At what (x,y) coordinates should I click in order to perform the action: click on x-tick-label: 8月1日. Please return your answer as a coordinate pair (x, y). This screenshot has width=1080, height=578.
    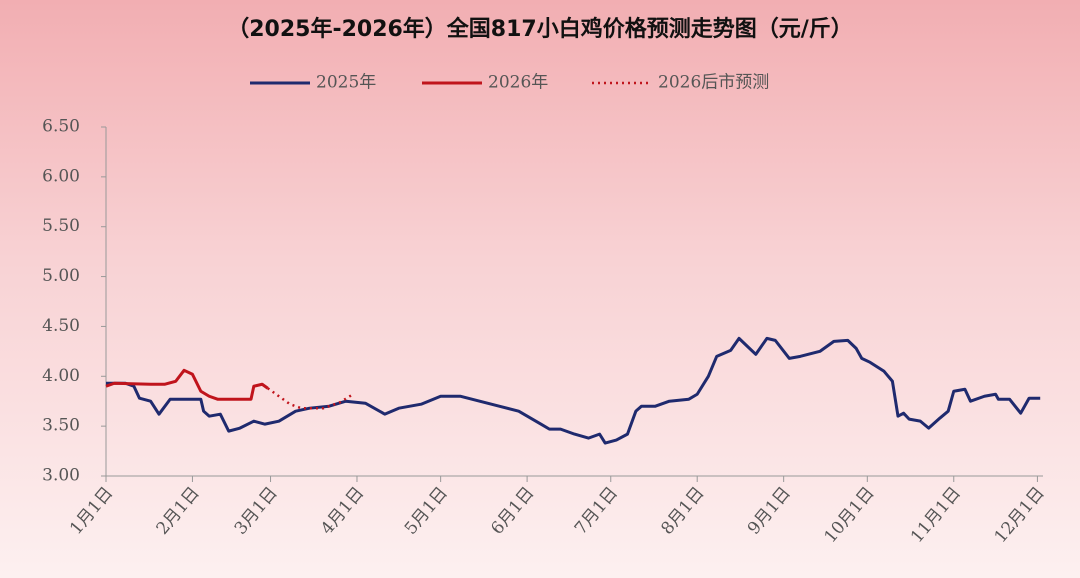
    Looking at the image, I should click on (682, 510).